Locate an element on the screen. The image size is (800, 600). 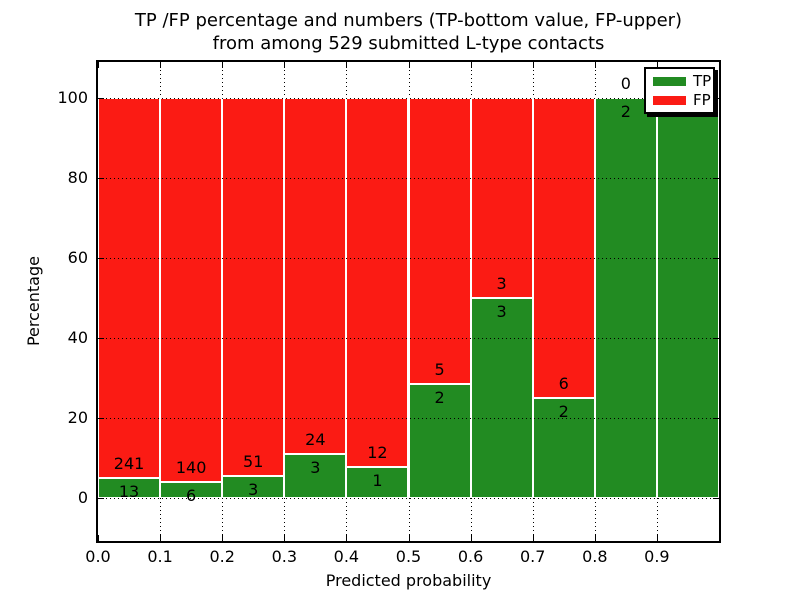
y-tick-label: 100 is located at coordinates (72, 97).